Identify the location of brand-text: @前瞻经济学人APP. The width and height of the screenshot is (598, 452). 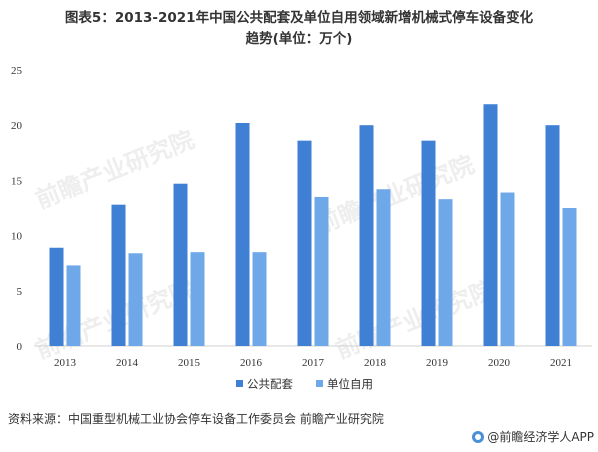
(540, 437).